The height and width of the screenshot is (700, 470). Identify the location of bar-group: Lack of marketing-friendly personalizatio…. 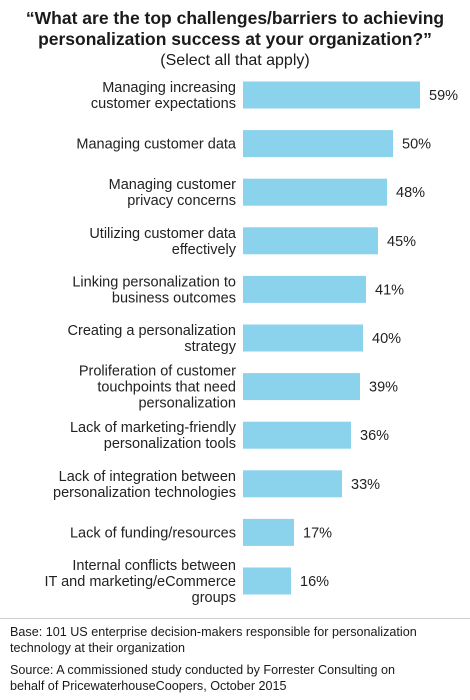
(229, 436).